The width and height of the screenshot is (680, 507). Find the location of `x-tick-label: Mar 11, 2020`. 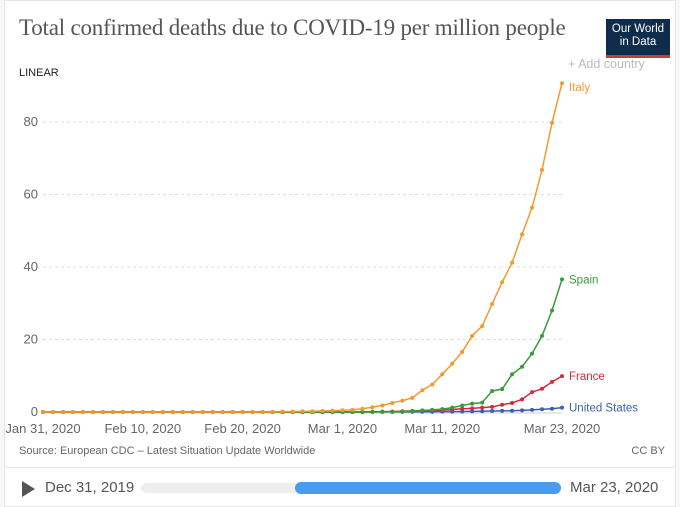

x-tick-label: Mar 11, 2020 is located at coordinates (442, 428).